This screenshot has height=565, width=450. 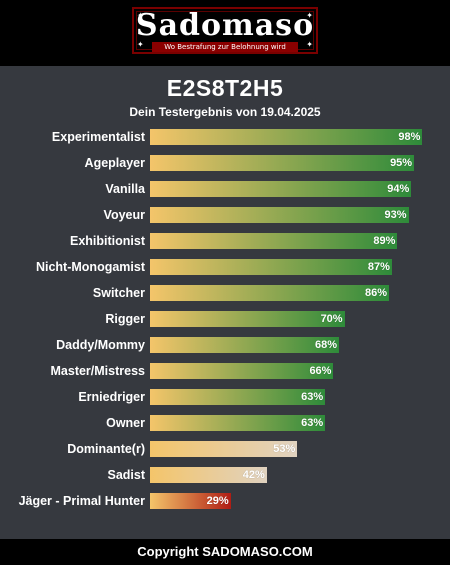 I want to click on bar-label: Daddy/Mommy, so click(x=100, y=345).